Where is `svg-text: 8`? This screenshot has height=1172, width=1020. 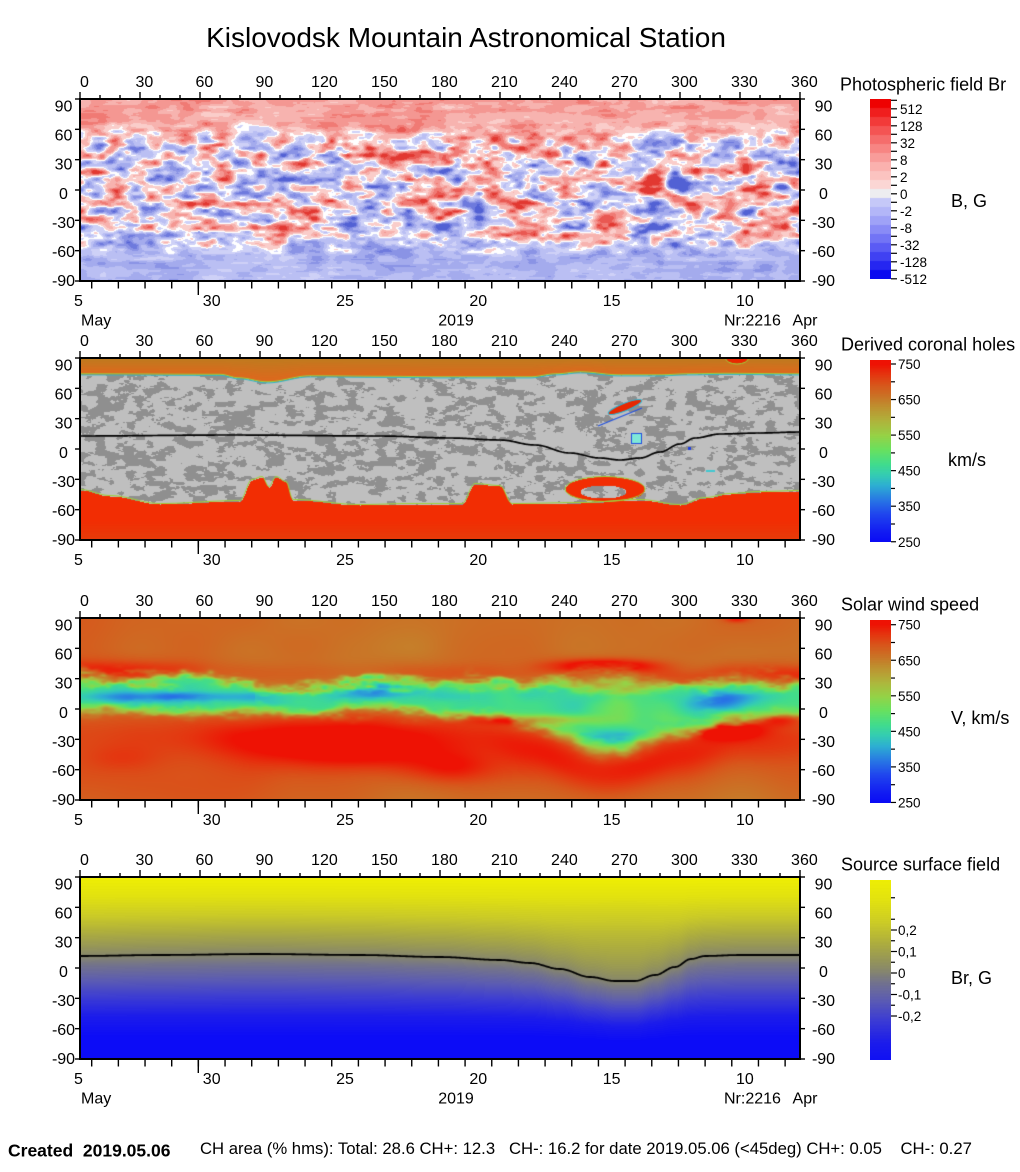
svg-text: 8 is located at coordinates (904, 160).